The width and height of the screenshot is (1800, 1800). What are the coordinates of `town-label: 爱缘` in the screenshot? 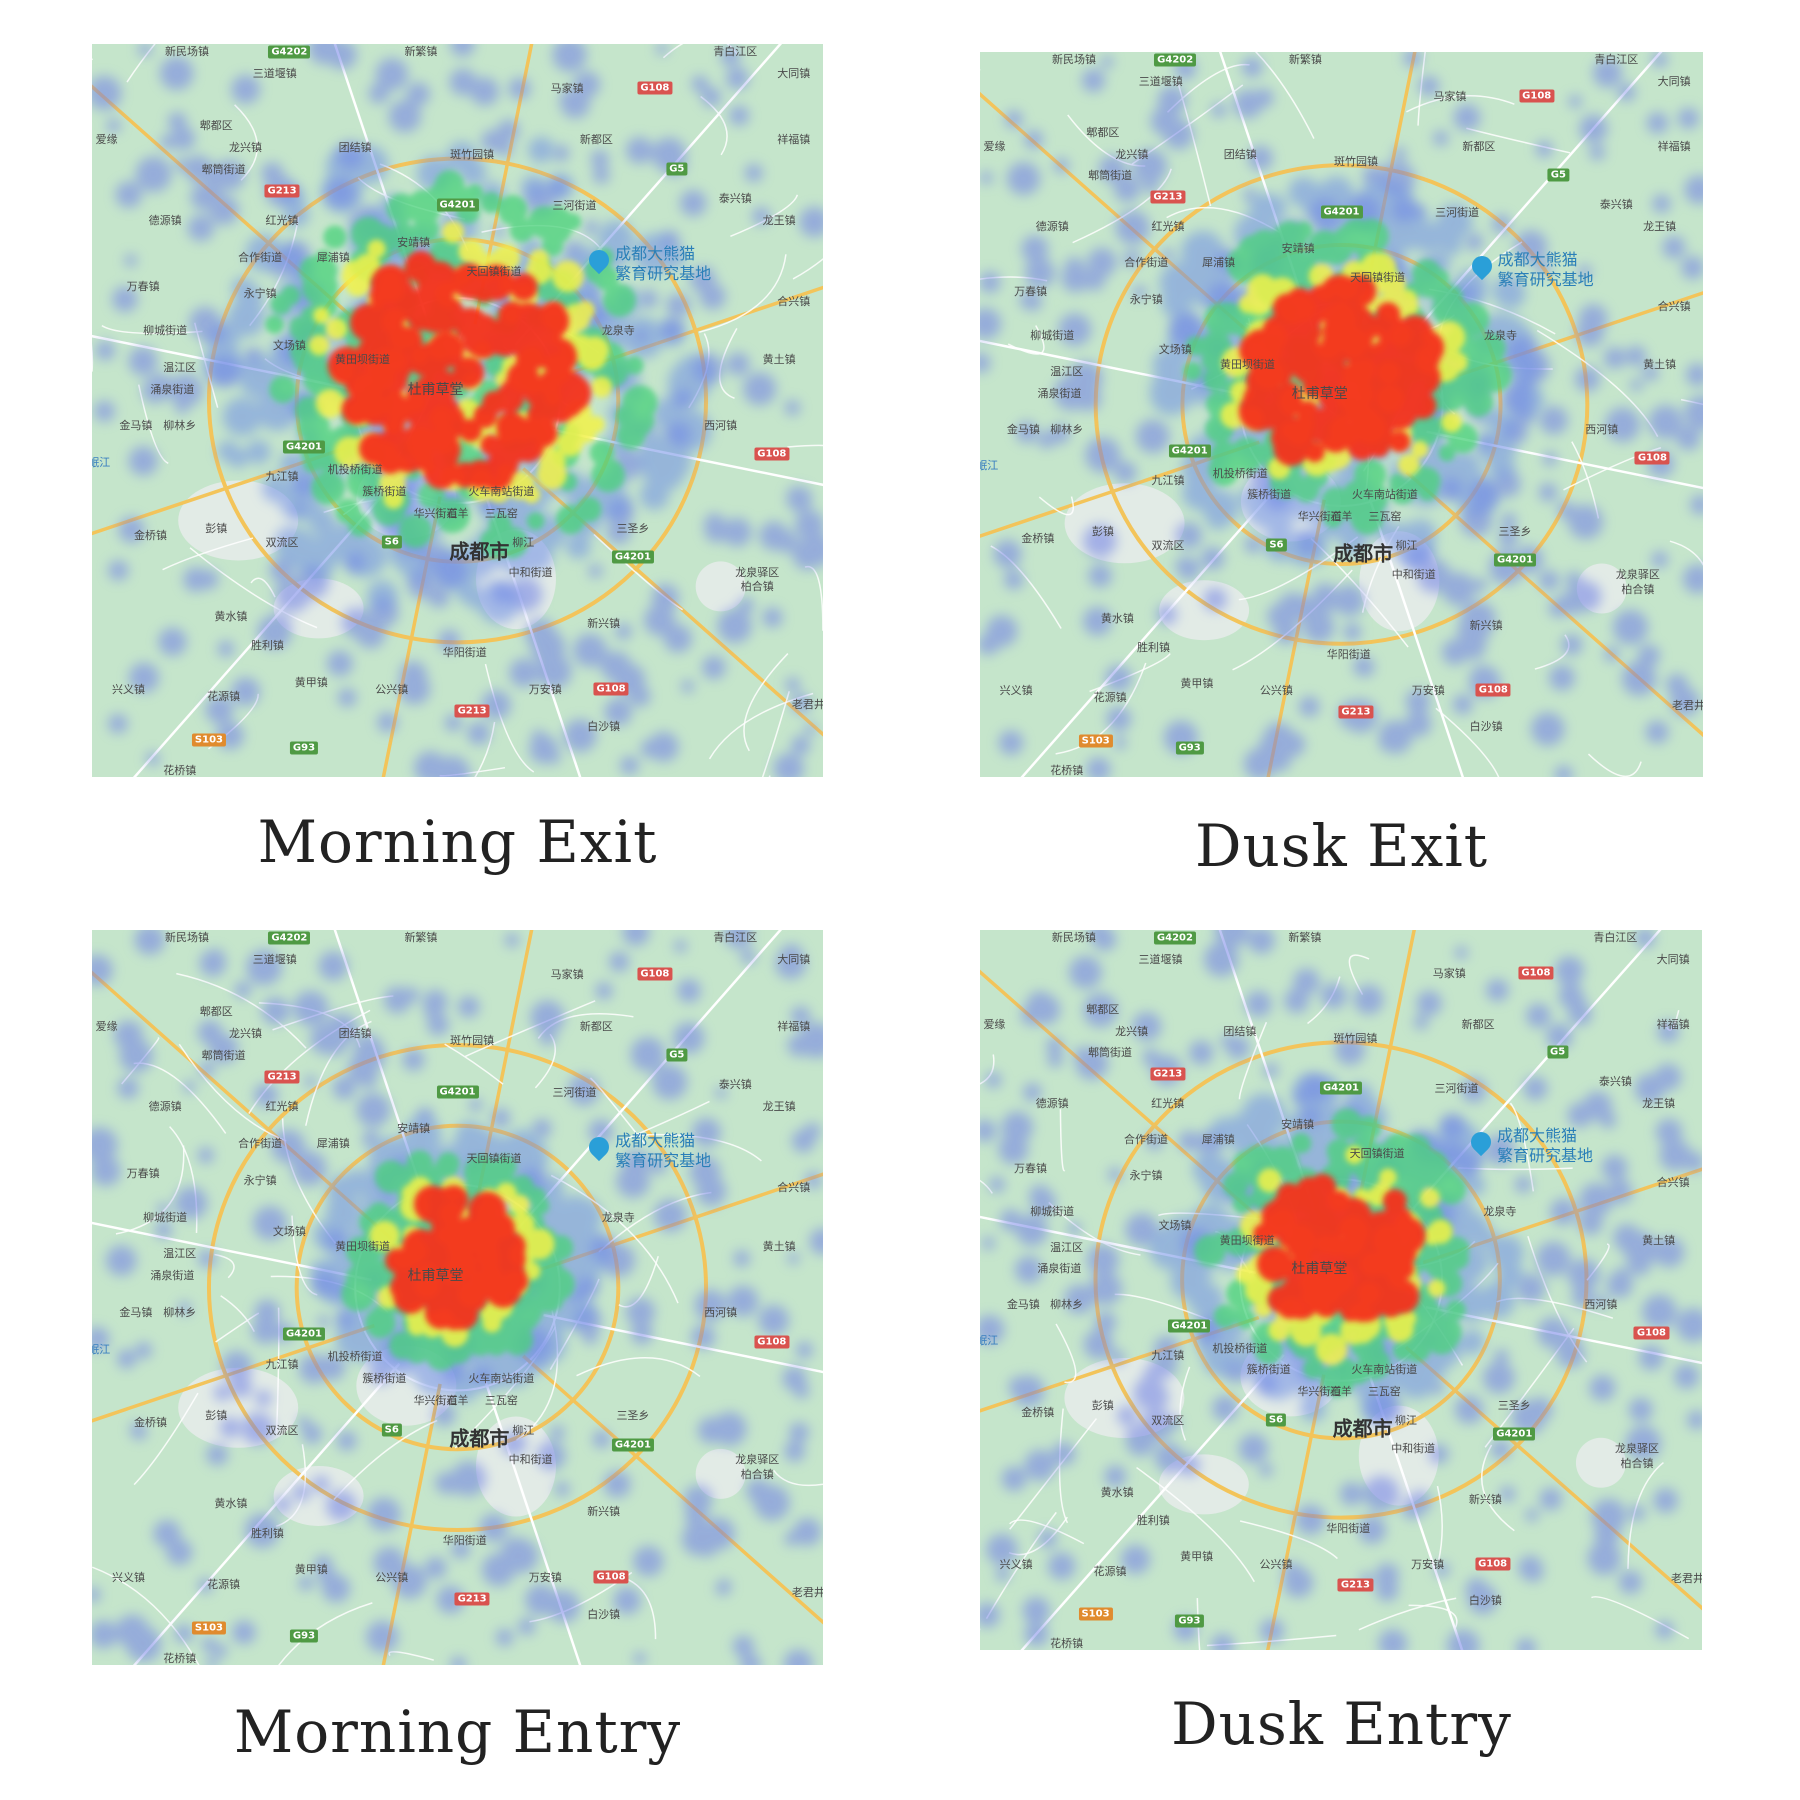 It's located at (994, 1024).